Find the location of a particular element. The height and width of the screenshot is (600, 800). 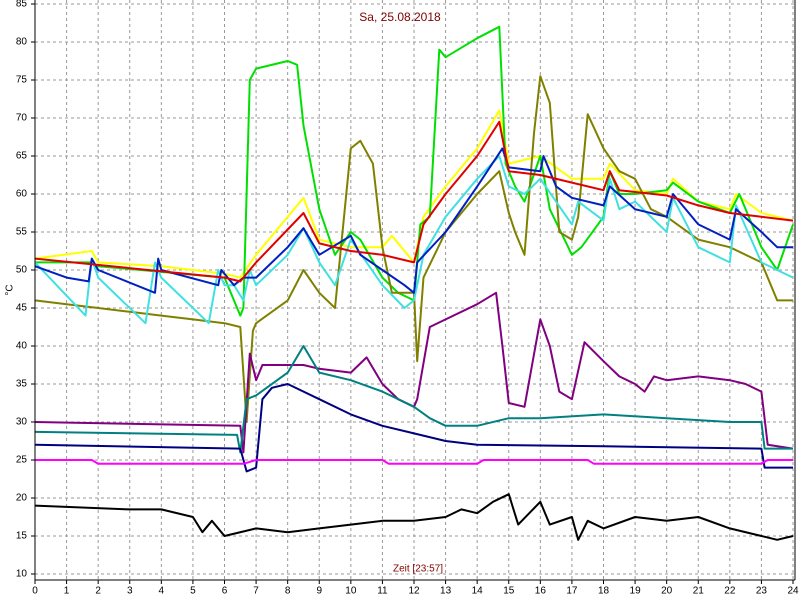

y-tick-label: 70 is located at coordinates (22, 118).